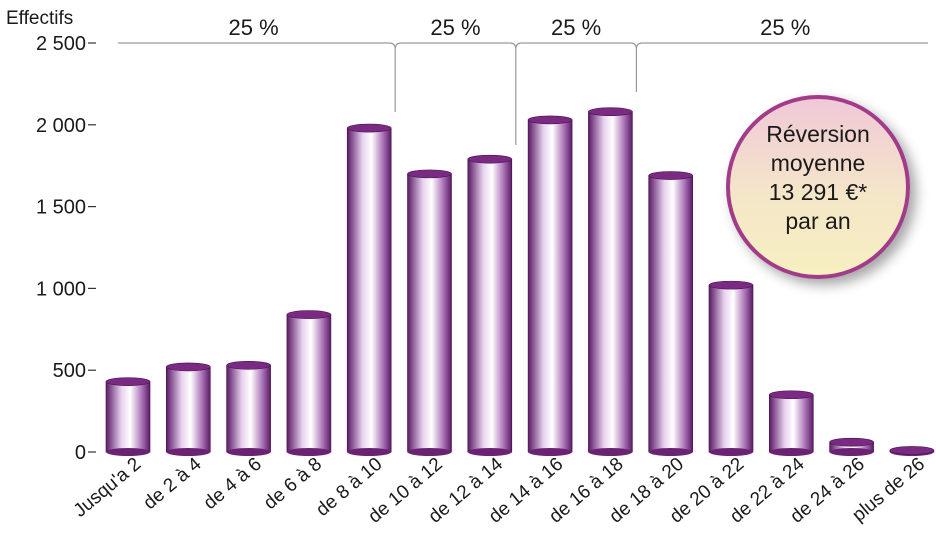 This screenshot has height=556, width=936. I want to click on y-tick-label: 500, so click(69, 371).